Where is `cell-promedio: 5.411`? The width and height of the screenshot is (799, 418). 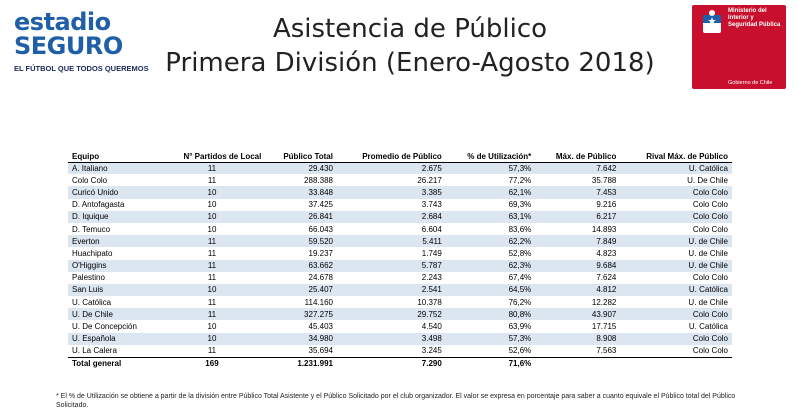
cell-promedio: 5.411 is located at coordinates (391, 241).